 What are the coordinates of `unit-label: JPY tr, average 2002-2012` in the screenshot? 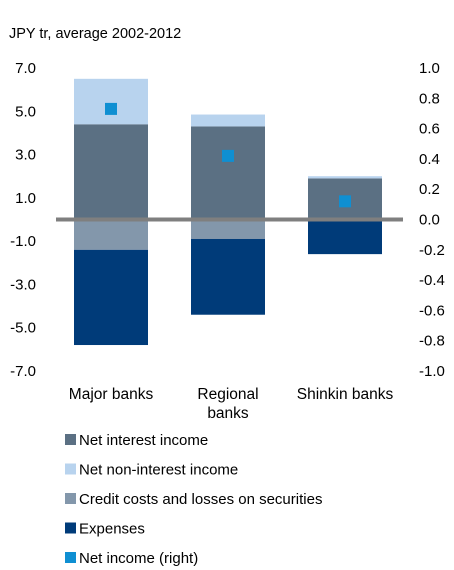 It's located at (95, 34).